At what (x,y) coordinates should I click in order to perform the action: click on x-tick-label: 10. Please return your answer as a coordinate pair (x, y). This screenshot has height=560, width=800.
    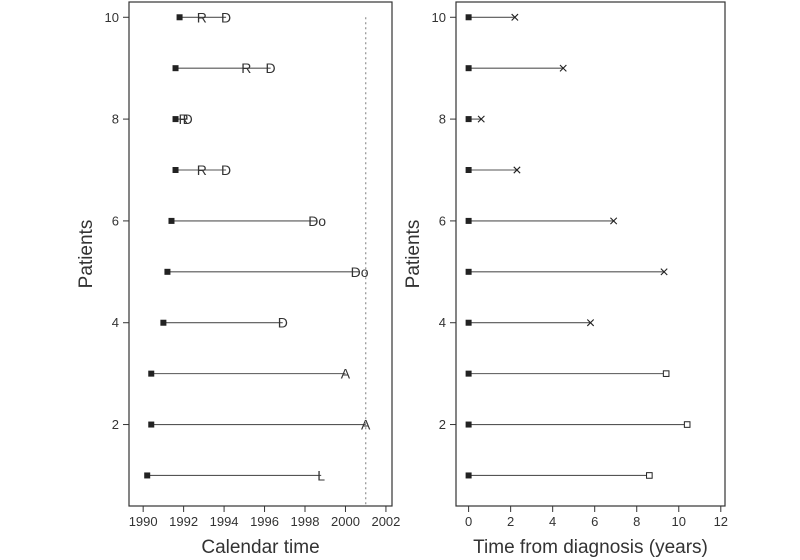
    Looking at the image, I should click on (679, 521).